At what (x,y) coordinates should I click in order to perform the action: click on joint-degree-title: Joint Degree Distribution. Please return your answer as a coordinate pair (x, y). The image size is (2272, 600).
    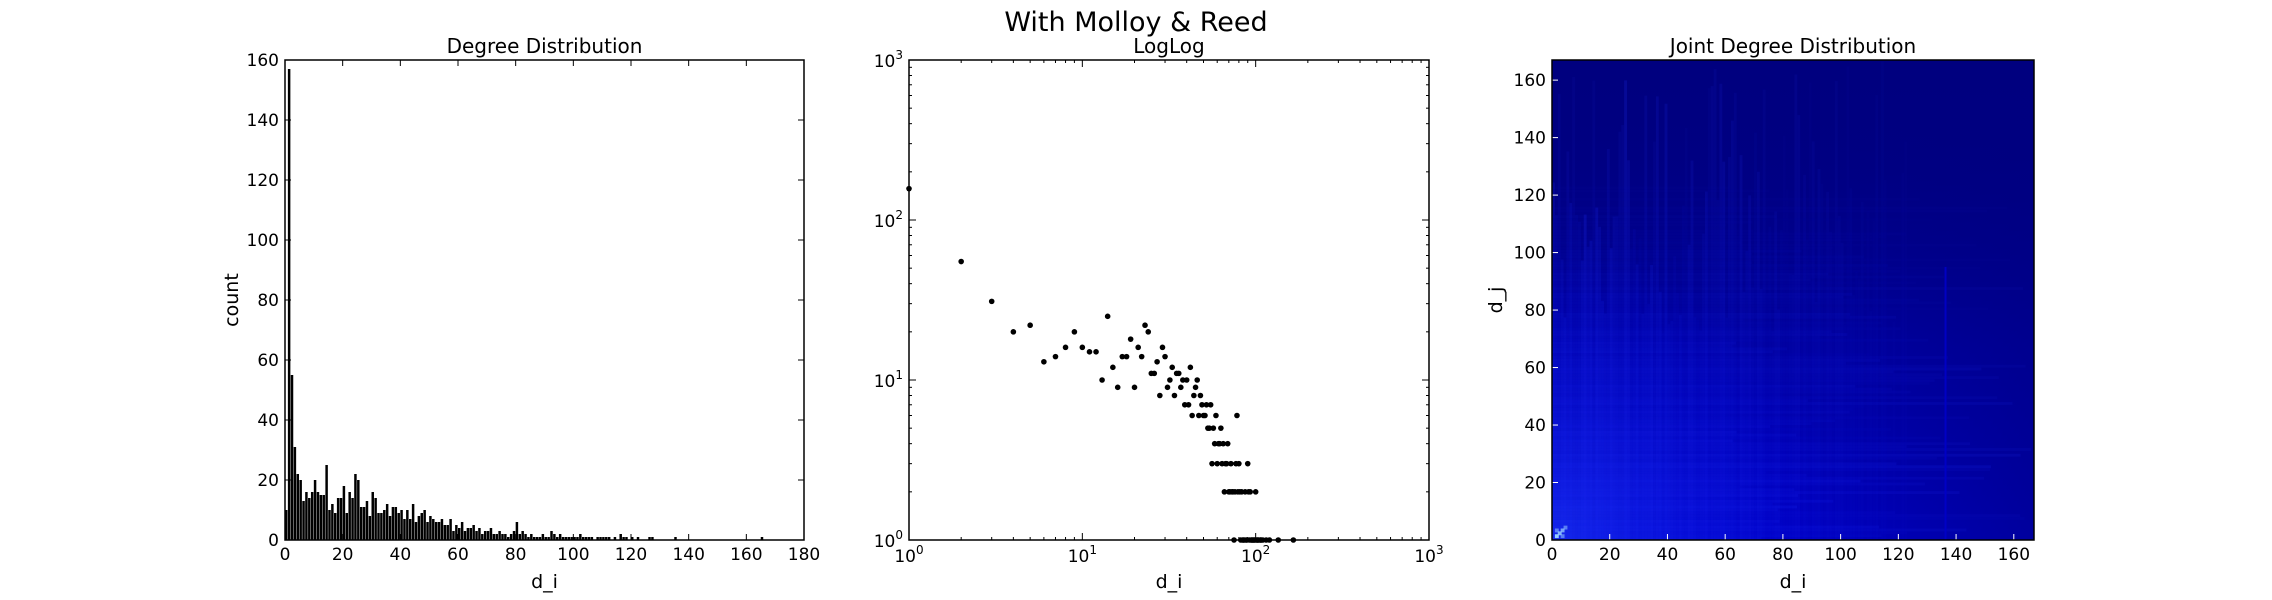
    Looking at the image, I should click on (1792, 46).